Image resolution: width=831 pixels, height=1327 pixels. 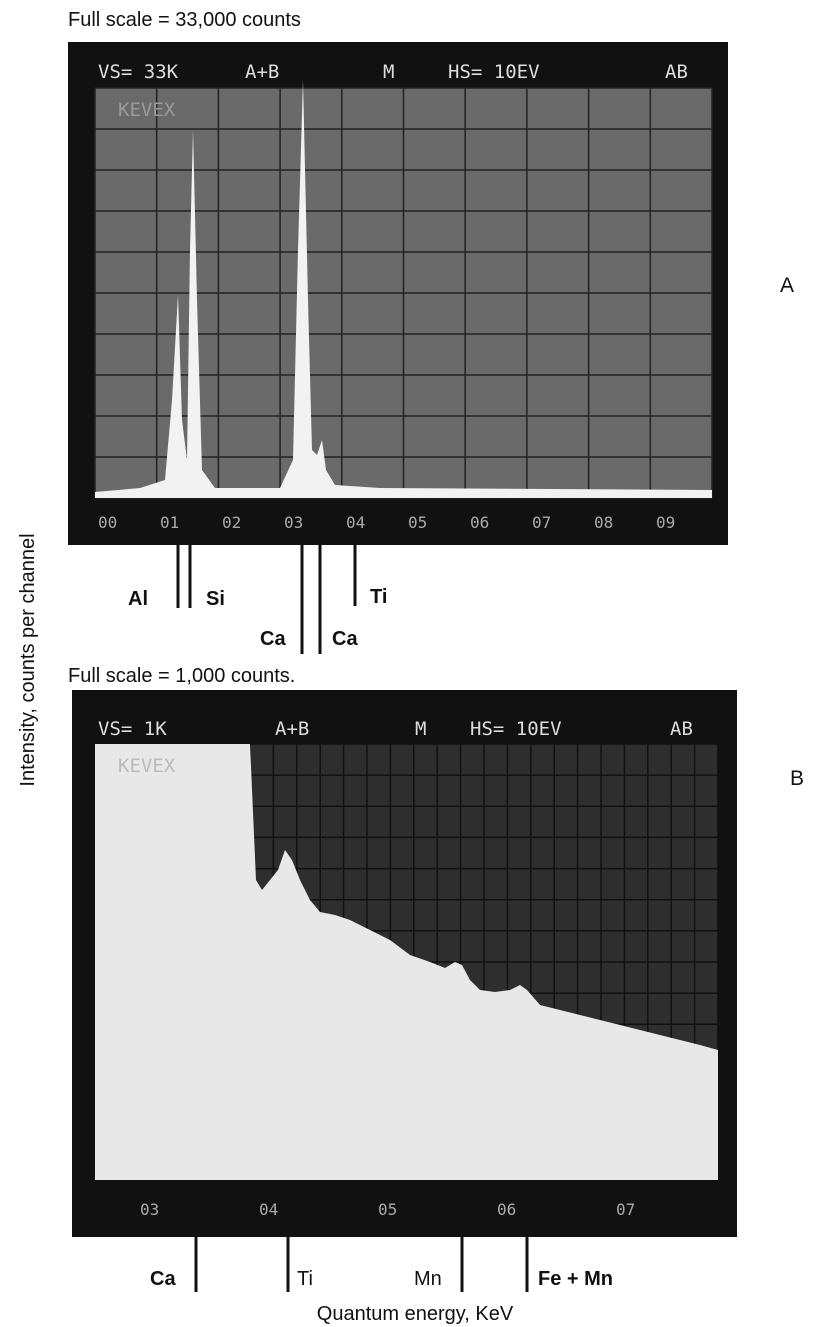 I want to click on marker-label: Si, so click(x=215, y=599).